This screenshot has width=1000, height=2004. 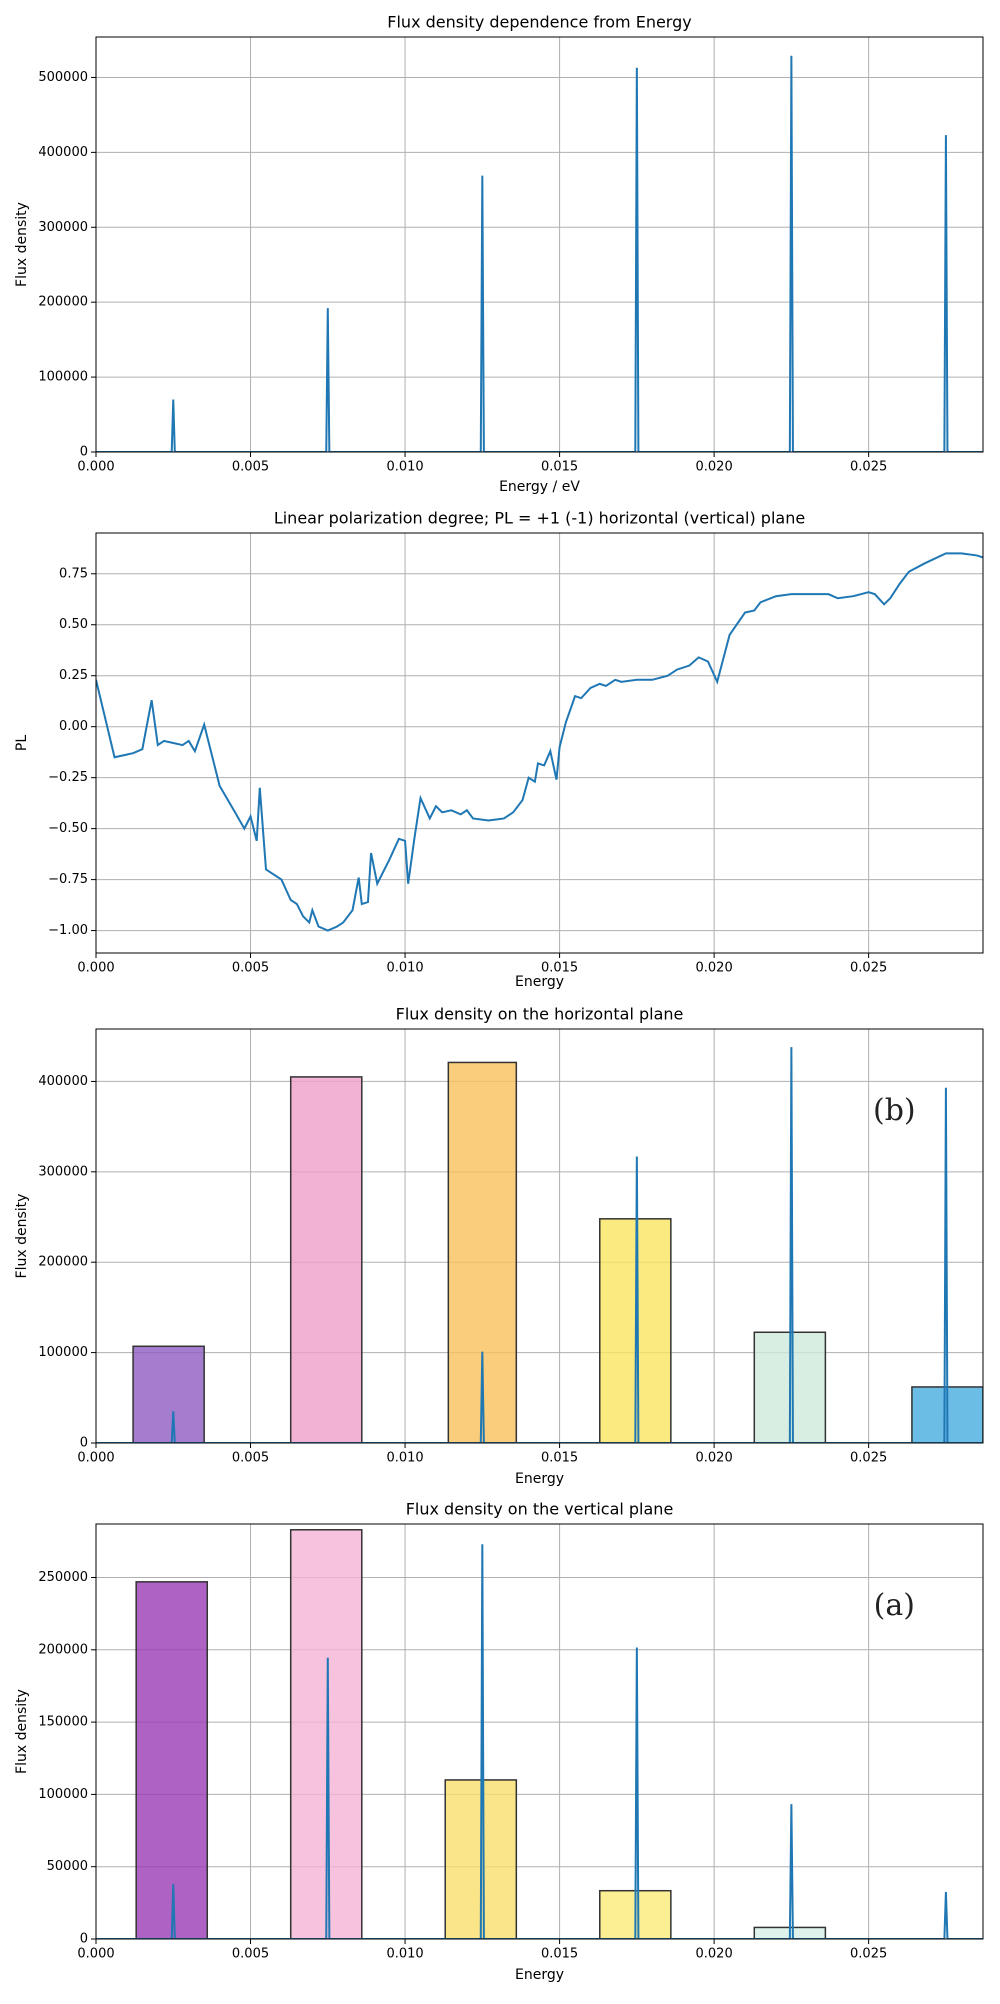 I want to click on y-tick-label: 0.25, so click(x=73, y=675).